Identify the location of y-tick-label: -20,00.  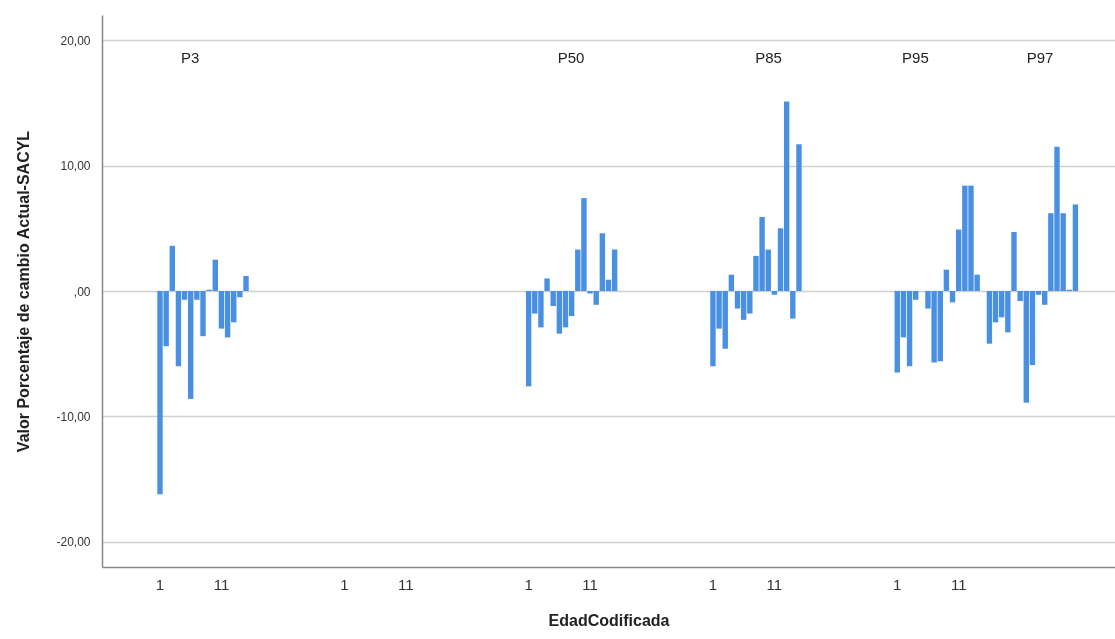
(73, 542).